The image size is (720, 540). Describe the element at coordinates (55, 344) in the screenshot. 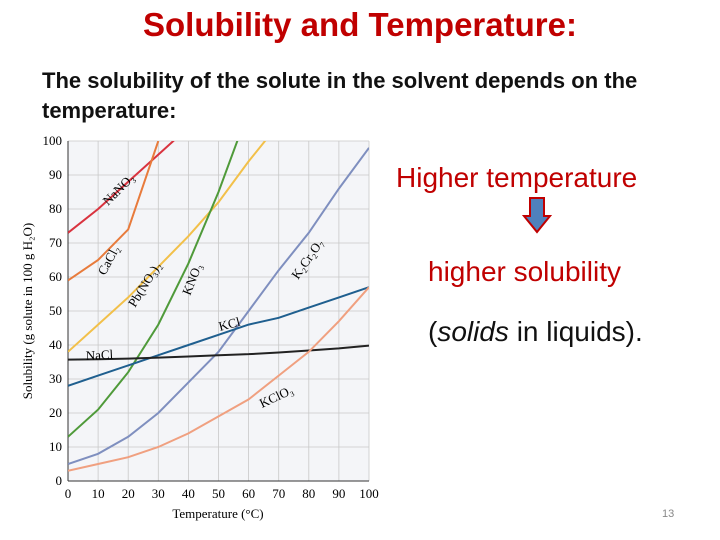

I see `y-tick-label: 40` at that location.